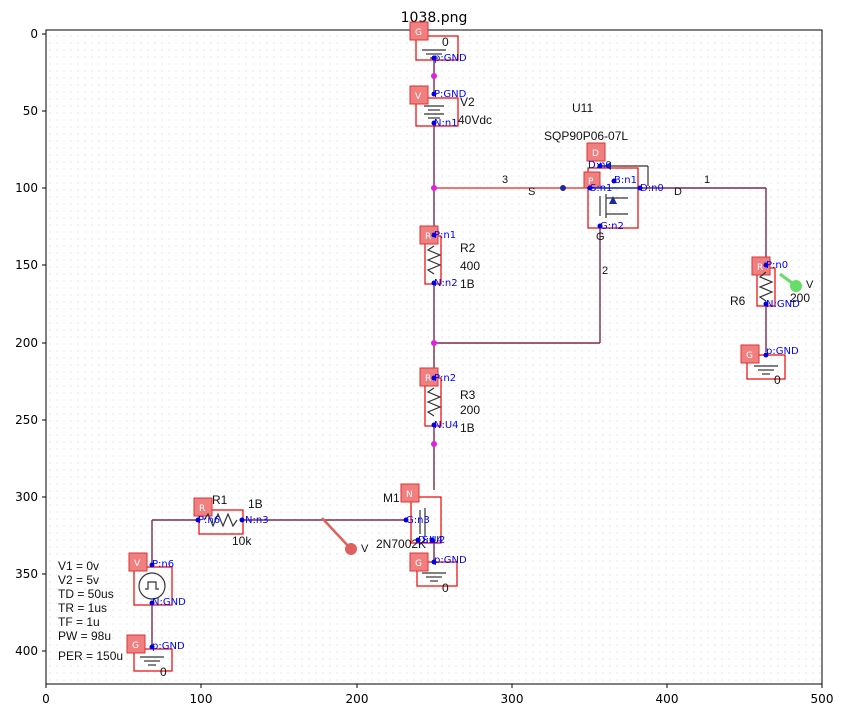  I want to click on y-tick-label: 350, so click(26, 574).